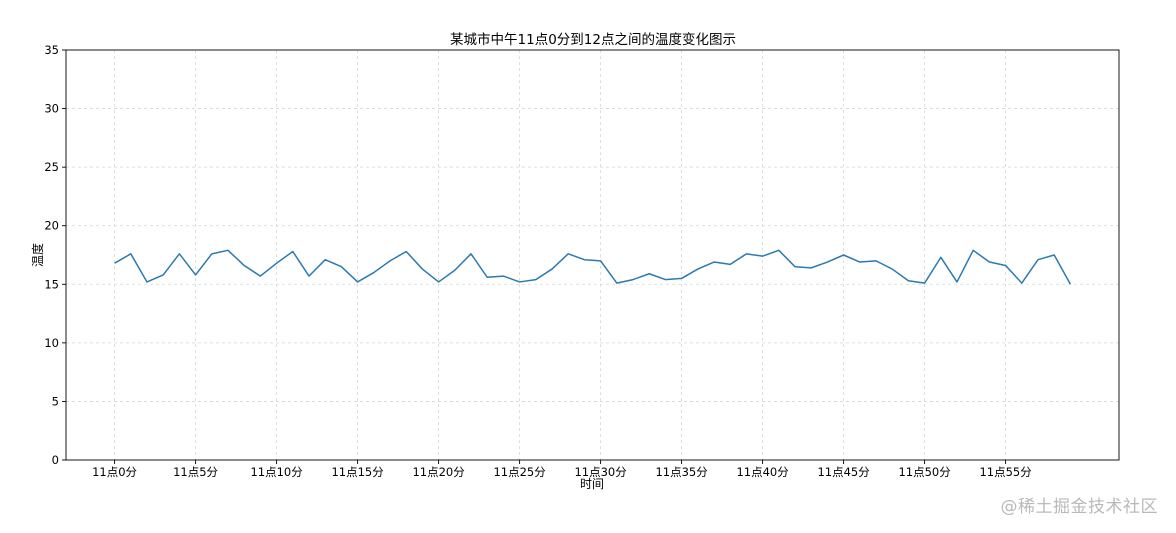 Image resolution: width=1176 pixels, height=533 pixels. What do you see at coordinates (55, 401) in the screenshot?
I see `y-tick-label: 5` at bounding box center [55, 401].